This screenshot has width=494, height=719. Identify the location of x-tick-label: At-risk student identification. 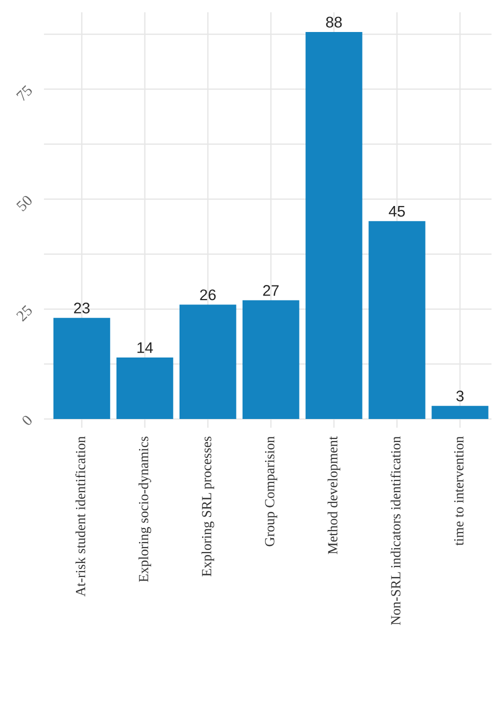
(80, 516).